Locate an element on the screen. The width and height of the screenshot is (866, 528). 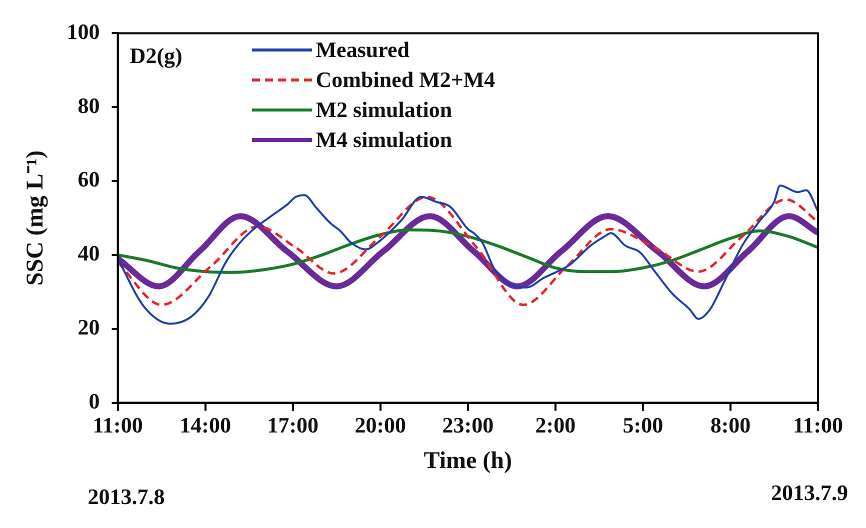
x-tick-label: 14:00 is located at coordinates (205, 425).